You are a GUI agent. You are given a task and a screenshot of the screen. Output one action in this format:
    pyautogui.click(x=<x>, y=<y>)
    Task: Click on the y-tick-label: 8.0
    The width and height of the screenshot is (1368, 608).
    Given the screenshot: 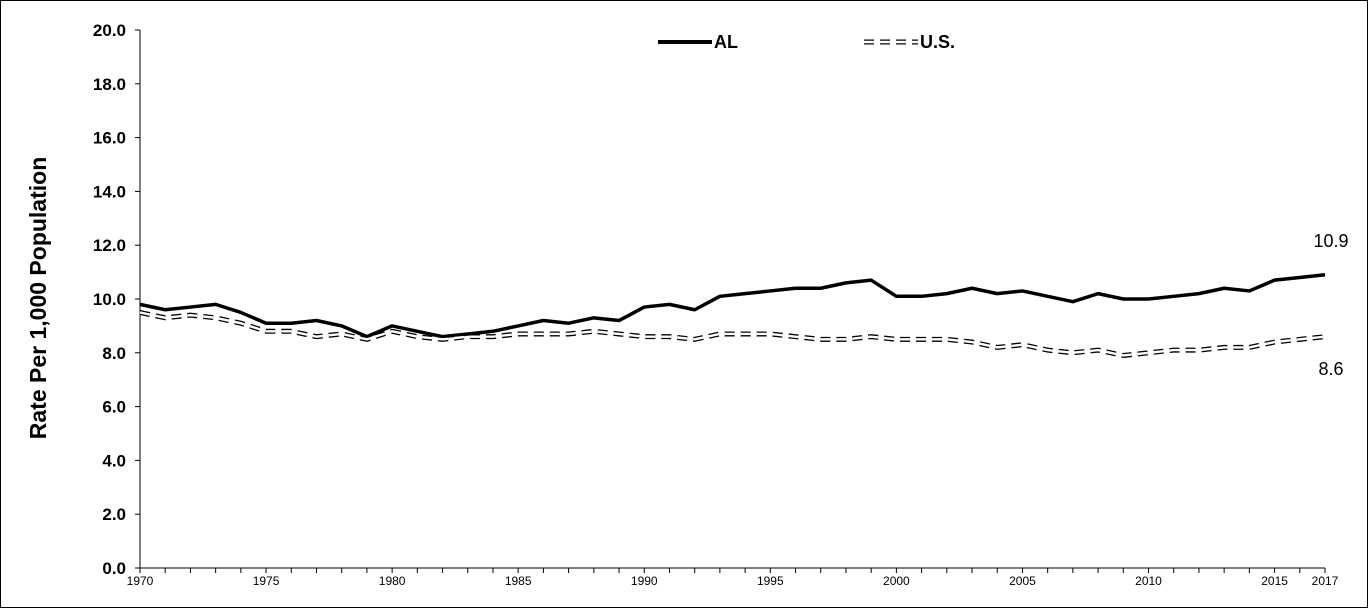 What is the action you would take?
    pyautogui.click(x=114, y=353)
    